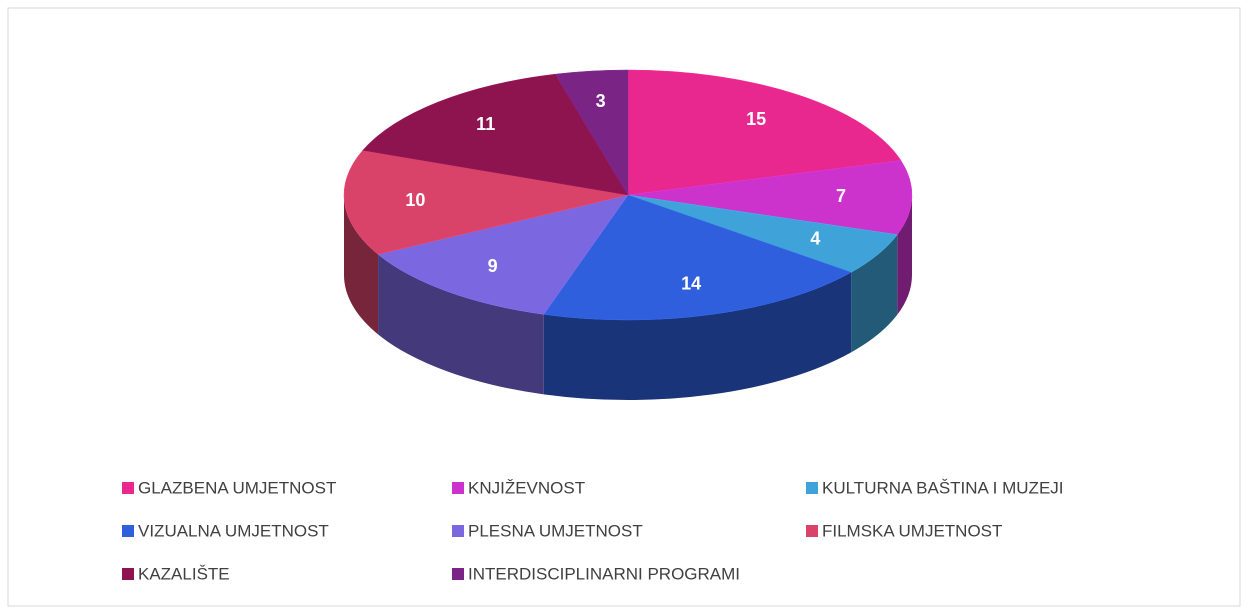  I want to click on data-labels: 15 7 4 14 9 10 11 3, so click(625, 192).